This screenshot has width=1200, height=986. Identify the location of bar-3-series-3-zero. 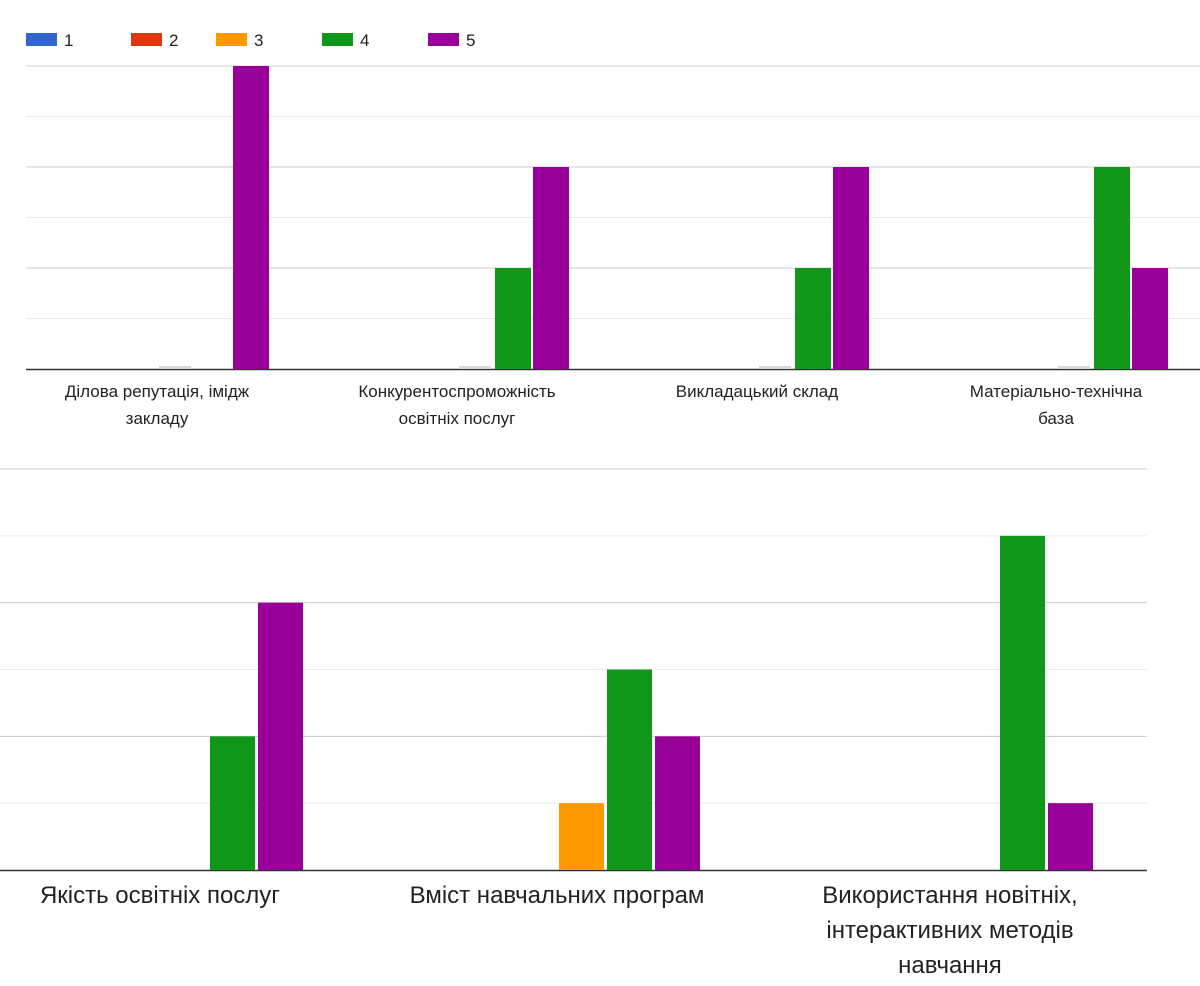
(775, 367).